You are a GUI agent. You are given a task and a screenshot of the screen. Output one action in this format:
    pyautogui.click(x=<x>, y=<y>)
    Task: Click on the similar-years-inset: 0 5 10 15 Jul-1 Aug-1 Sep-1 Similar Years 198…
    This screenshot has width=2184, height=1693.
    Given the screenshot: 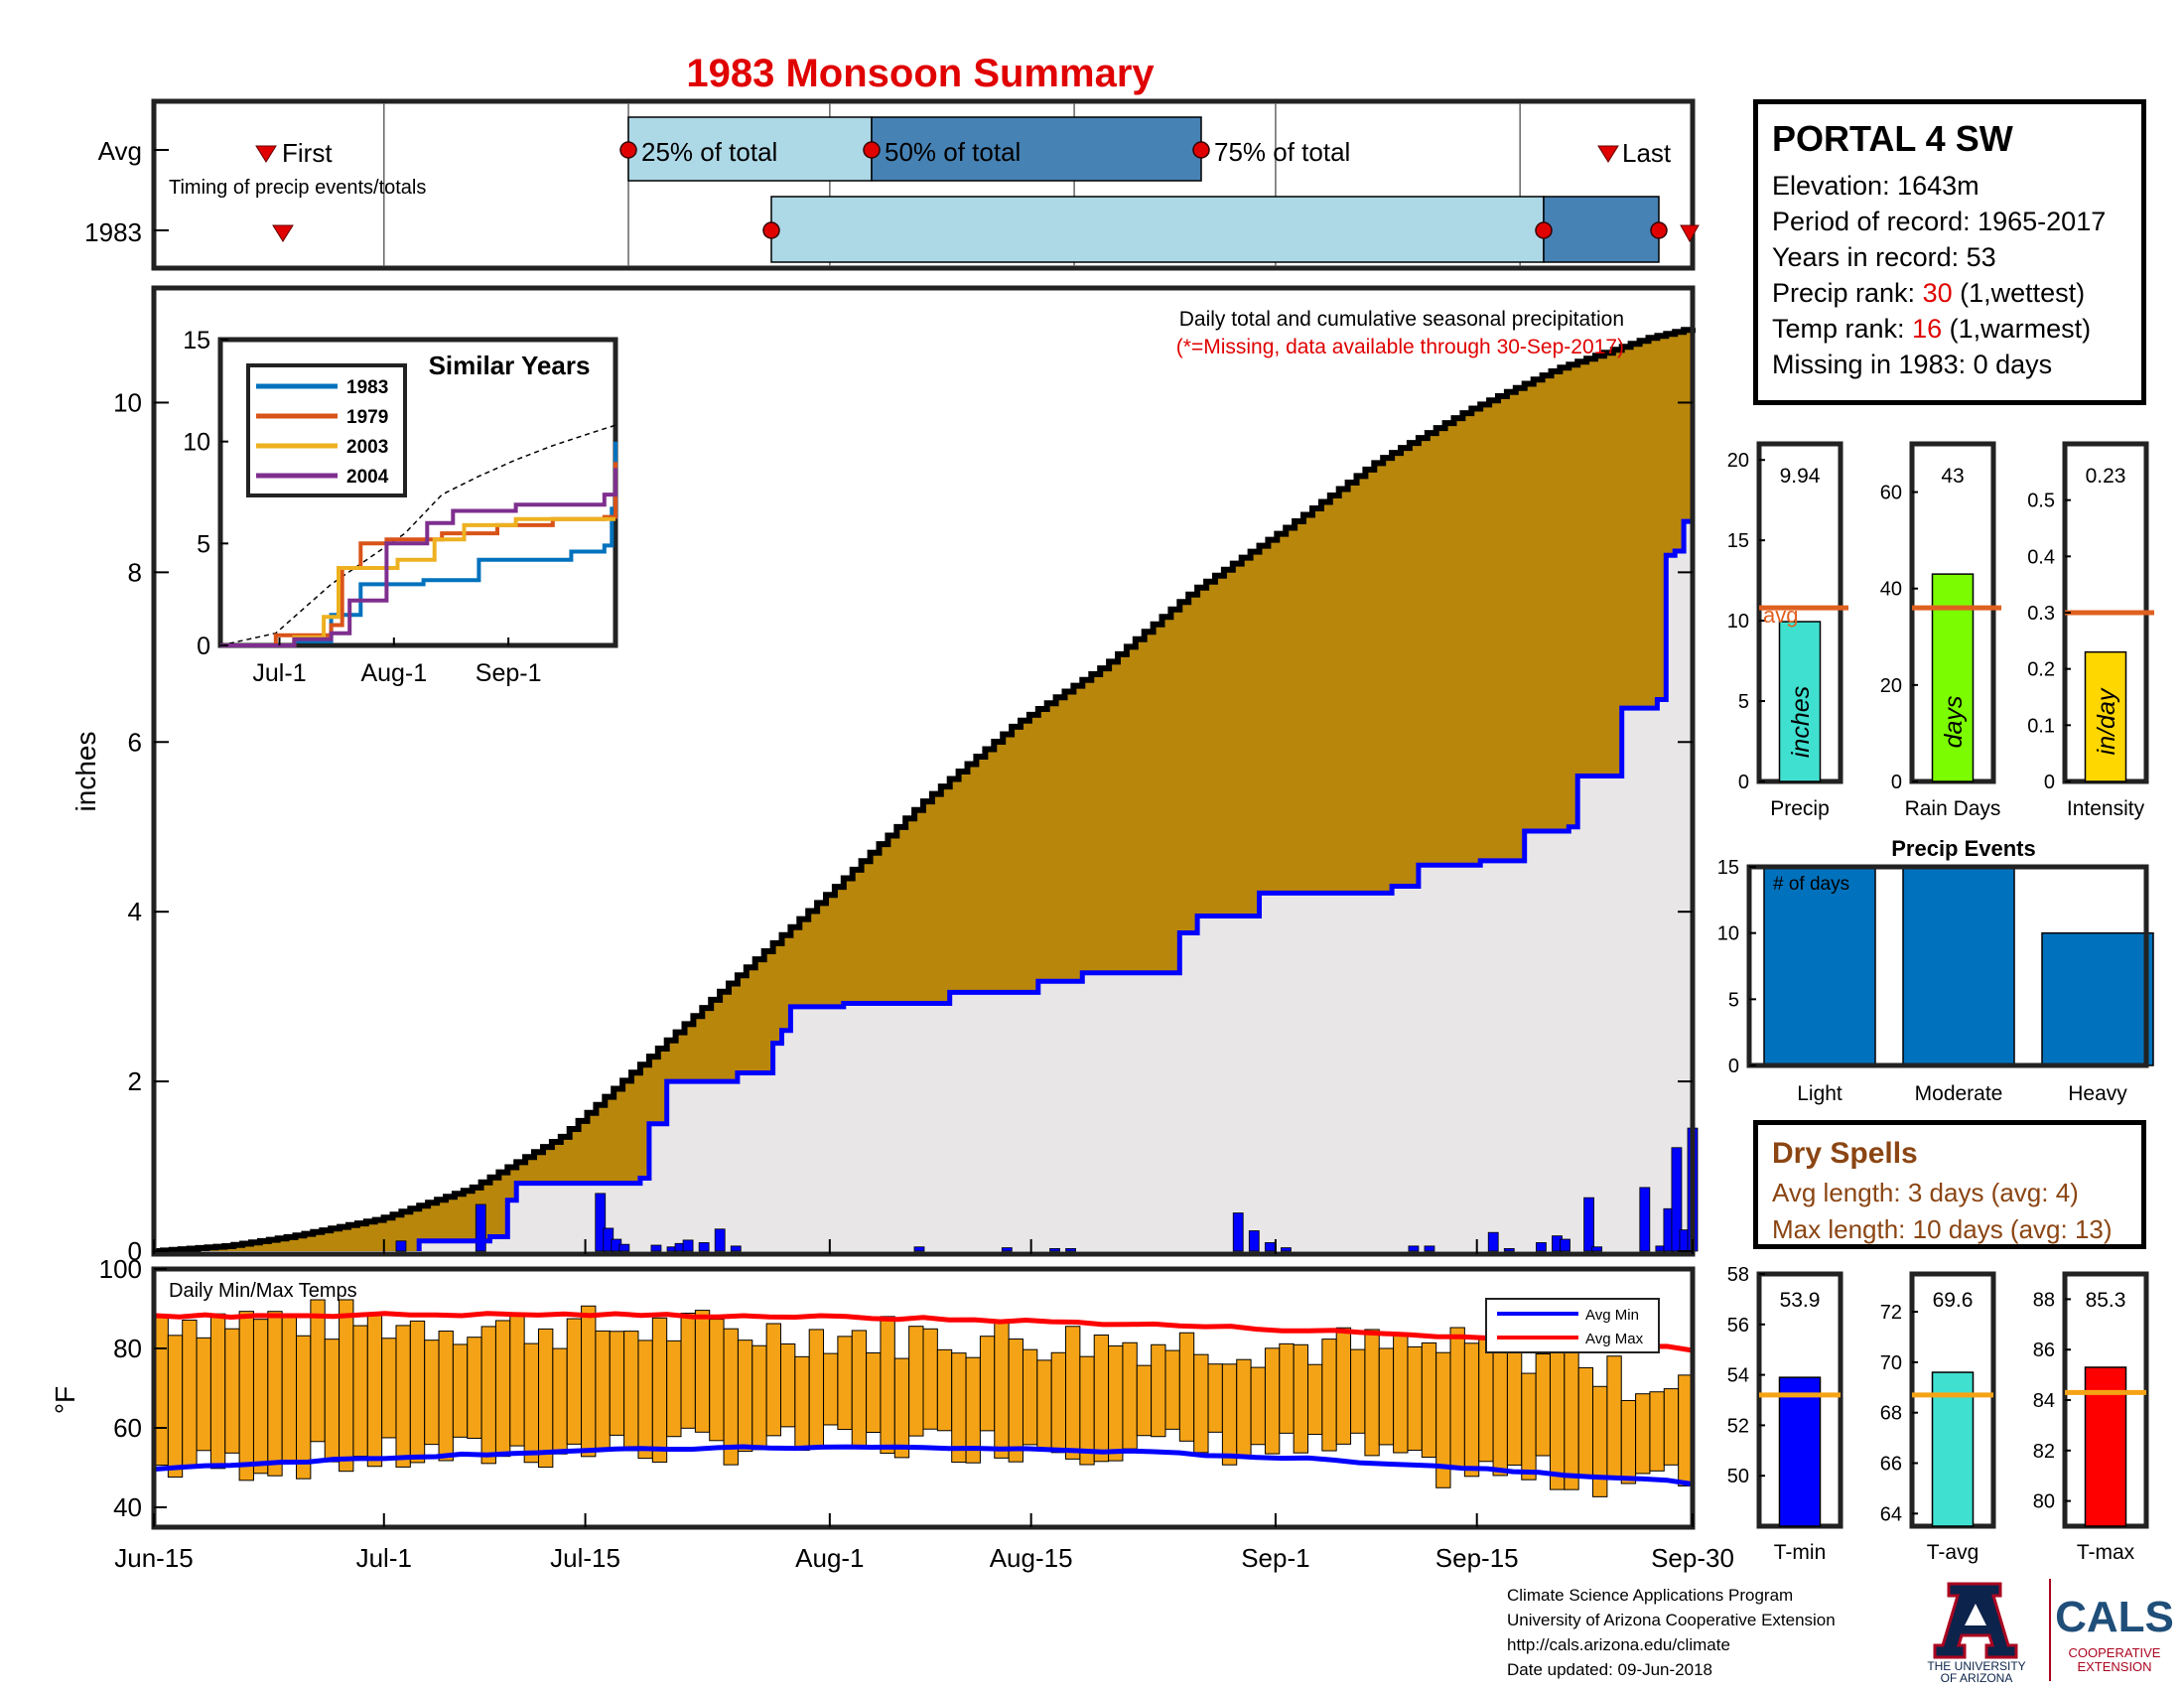 What is the action you would take?
    pyautogui.click(x=400, y=507)
    